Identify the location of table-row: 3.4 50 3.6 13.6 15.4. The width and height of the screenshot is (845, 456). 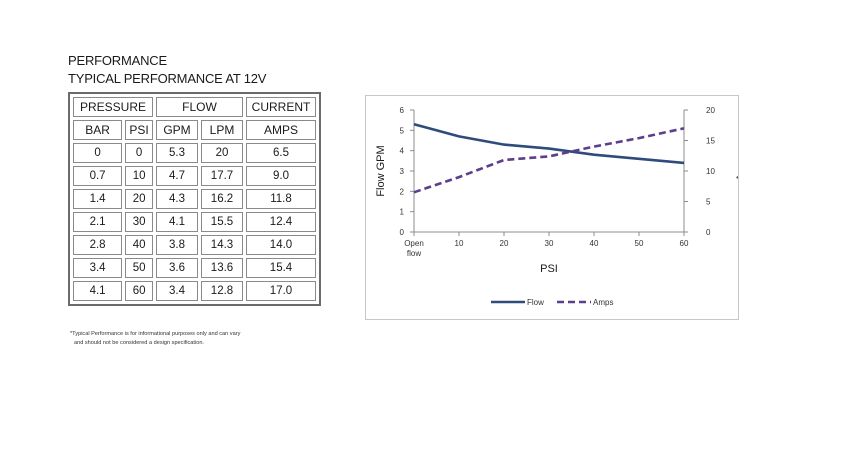
(194, 268).